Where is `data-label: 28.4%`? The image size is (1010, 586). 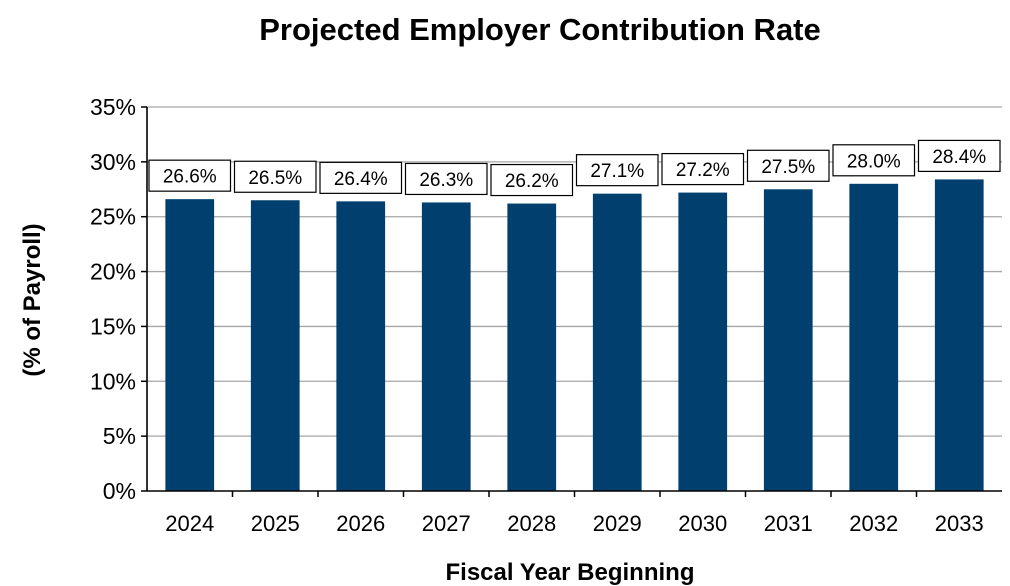 data-label: 28.4% is located at coordinates (959, 157).